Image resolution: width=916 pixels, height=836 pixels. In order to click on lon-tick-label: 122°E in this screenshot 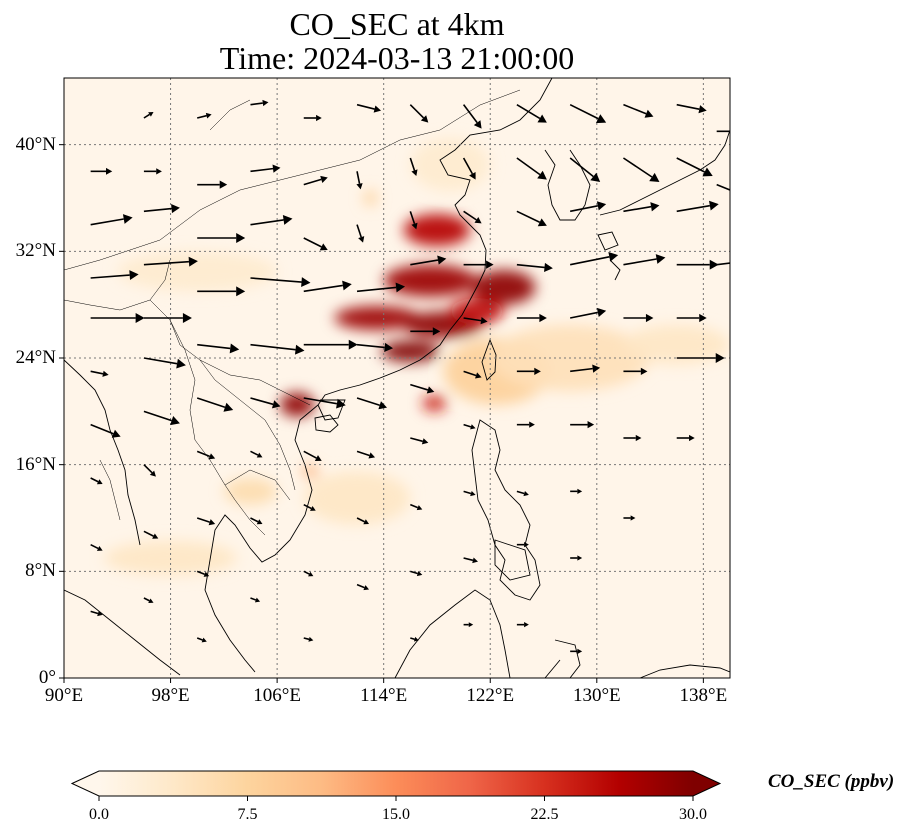, I will do `click(490, 695)`.